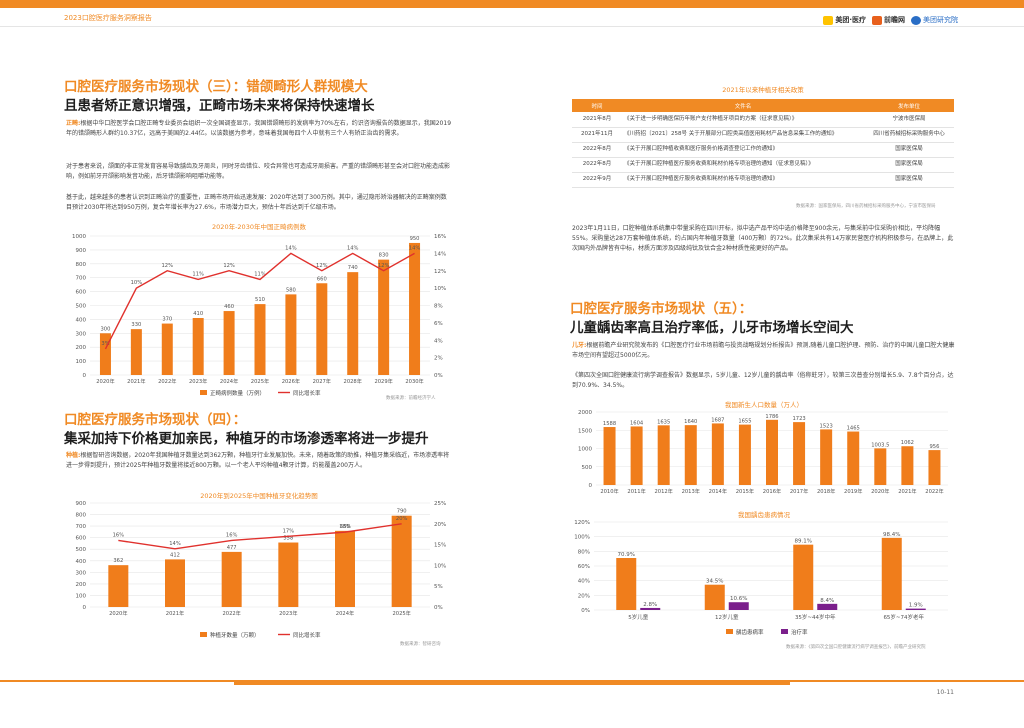 The width and height of the screenshot is (1024, 728). What do you see at coordinates (73, 455) in the screenshot?
I see `para-lead-implant: 种植:` at bounding box center [73, 455].